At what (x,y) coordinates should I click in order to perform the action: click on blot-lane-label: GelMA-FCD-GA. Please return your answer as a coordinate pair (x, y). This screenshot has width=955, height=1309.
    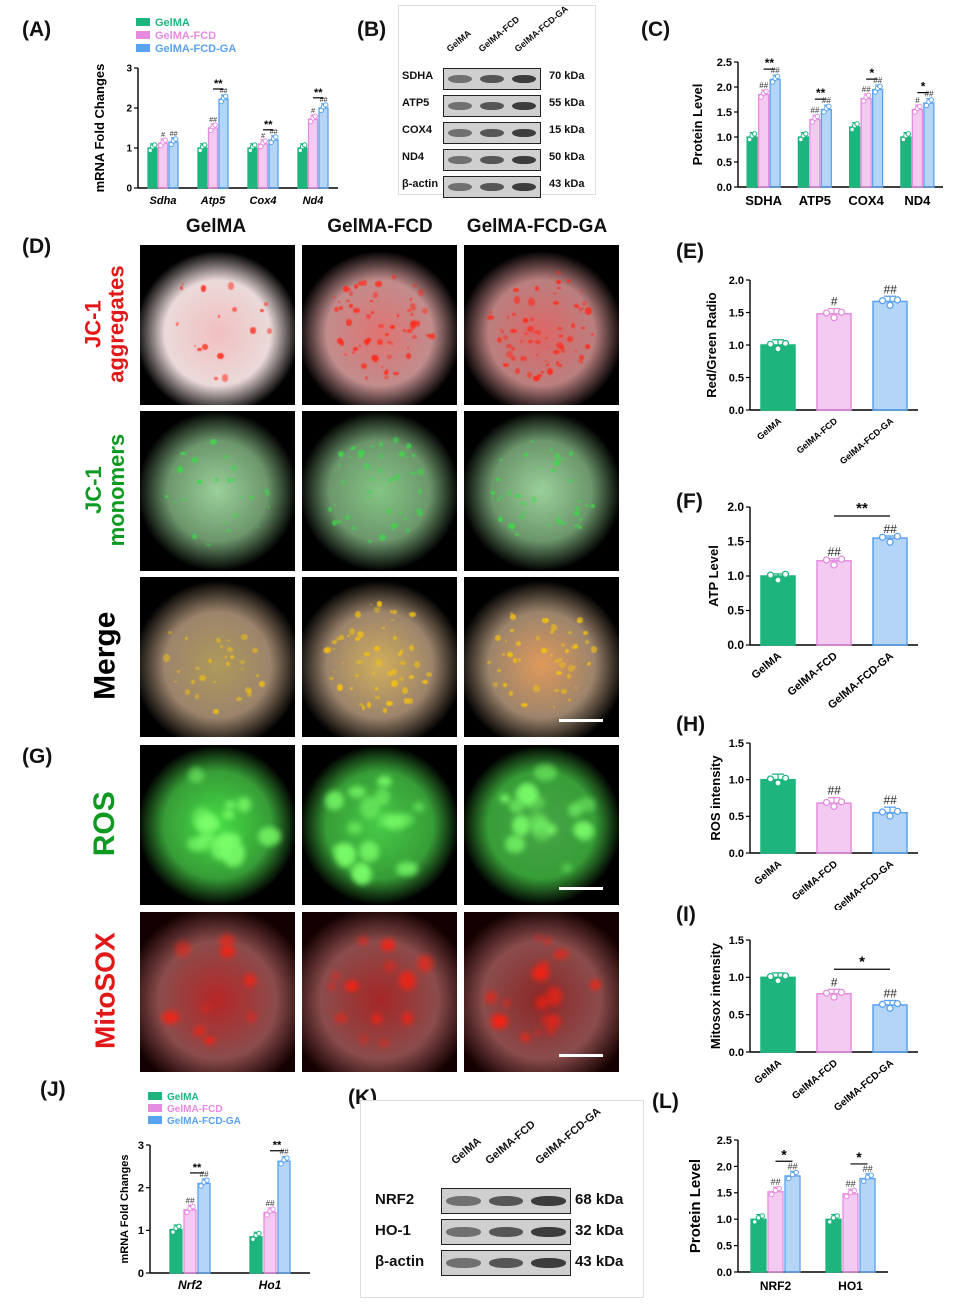
    Looking at the image, I should click on (568, 1136).